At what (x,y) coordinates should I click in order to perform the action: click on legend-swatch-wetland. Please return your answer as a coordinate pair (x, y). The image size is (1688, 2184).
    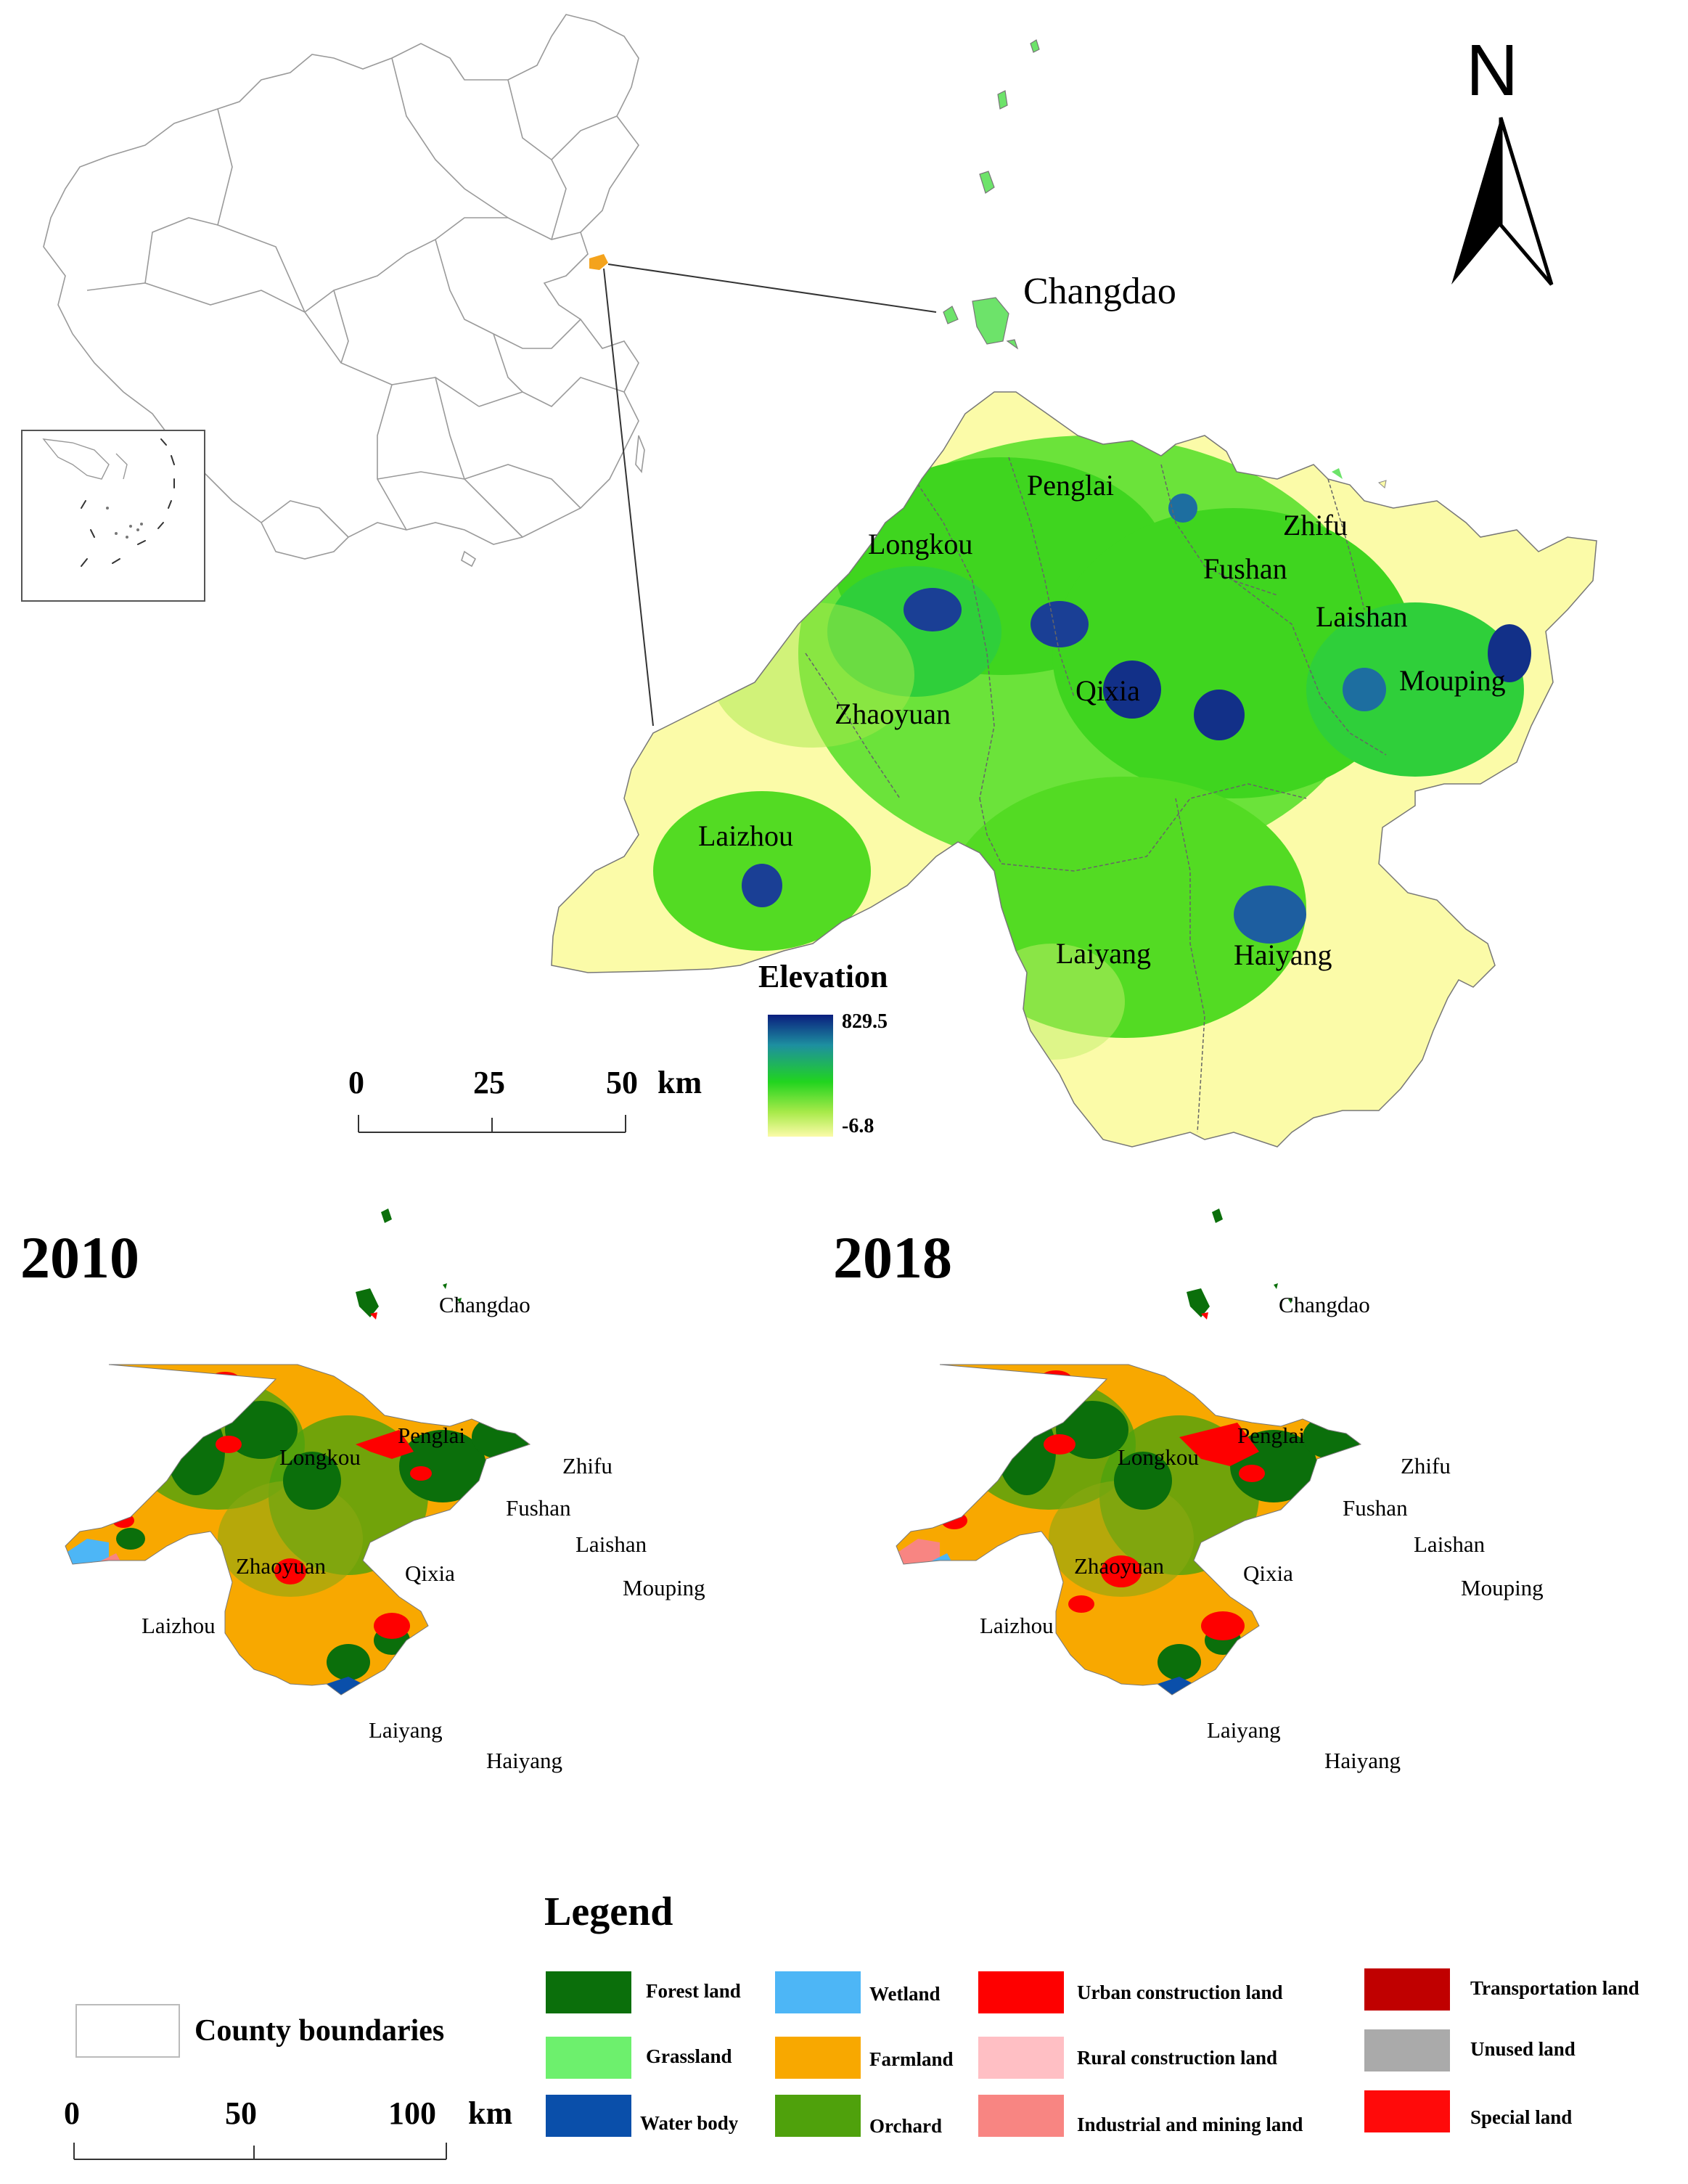
    Looking at the image, I should click on (818, 1992).